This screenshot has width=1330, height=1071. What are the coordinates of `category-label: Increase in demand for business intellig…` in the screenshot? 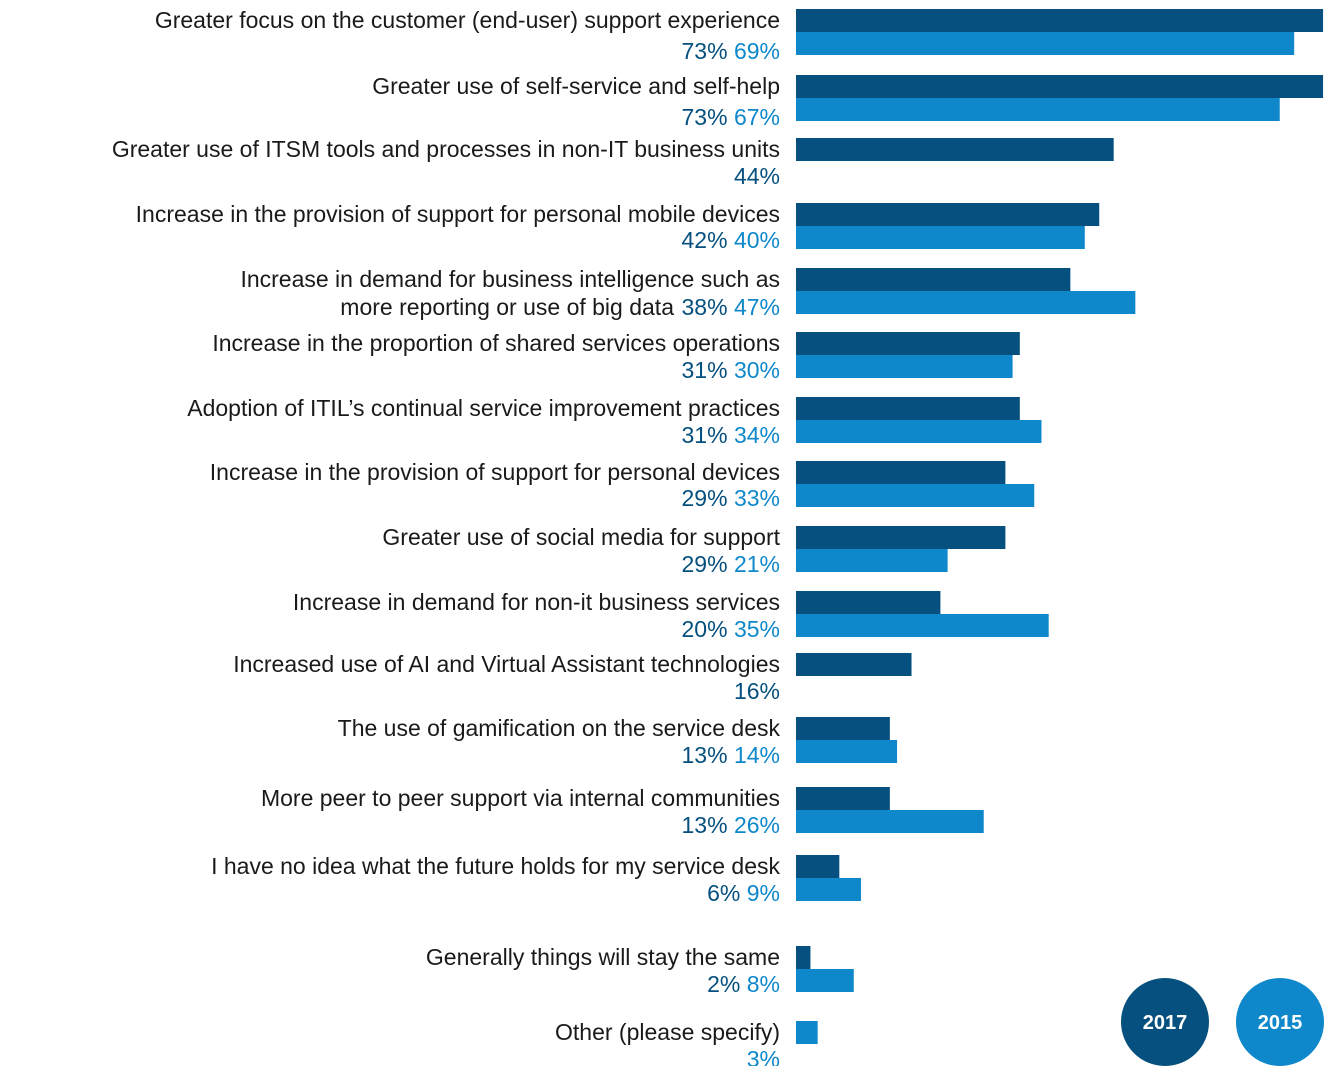 It's located at (510, 279).